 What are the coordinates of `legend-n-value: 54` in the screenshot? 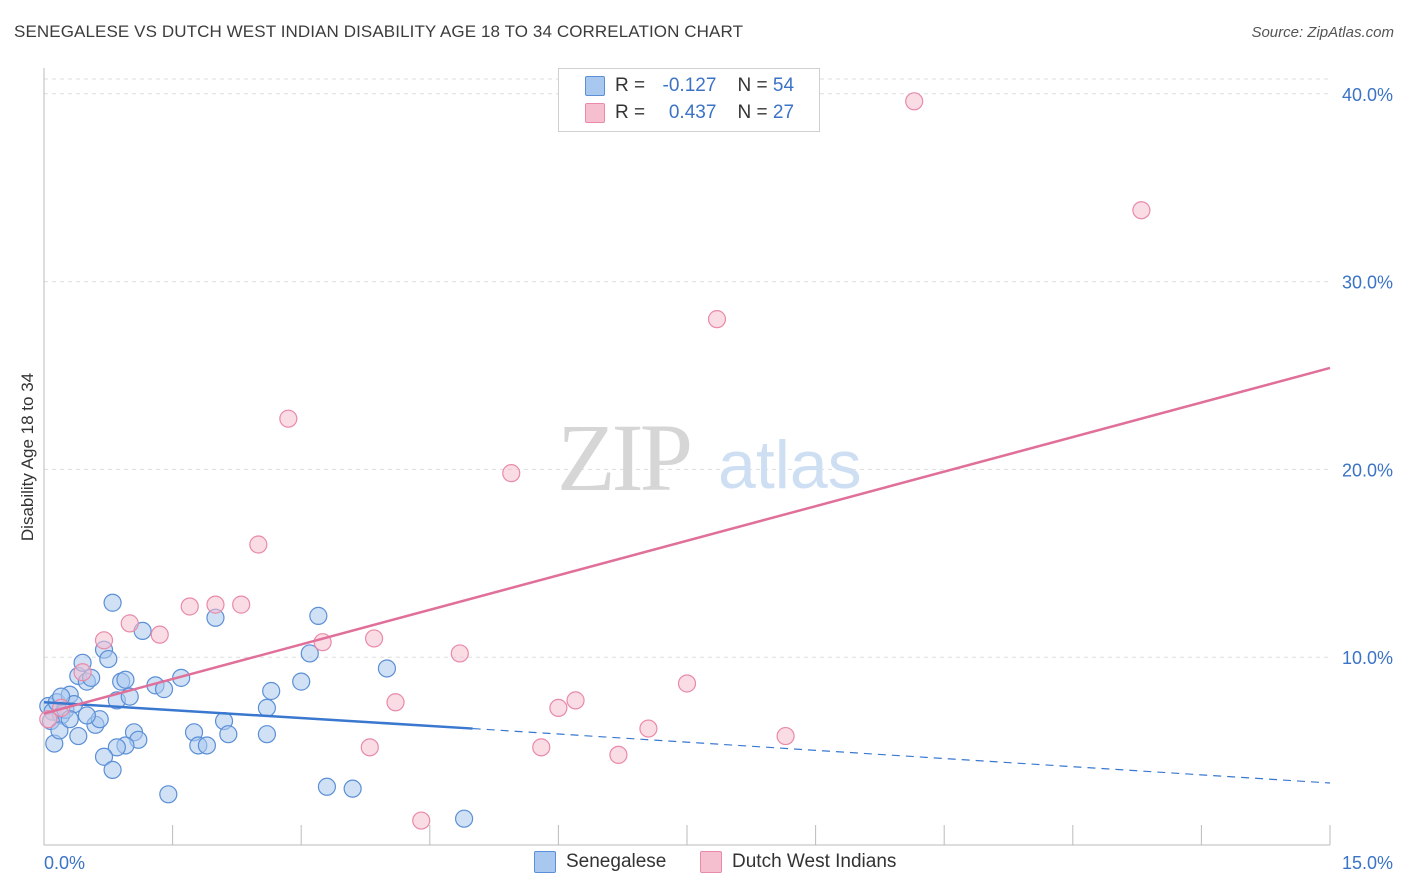 It's located at (783, 85).